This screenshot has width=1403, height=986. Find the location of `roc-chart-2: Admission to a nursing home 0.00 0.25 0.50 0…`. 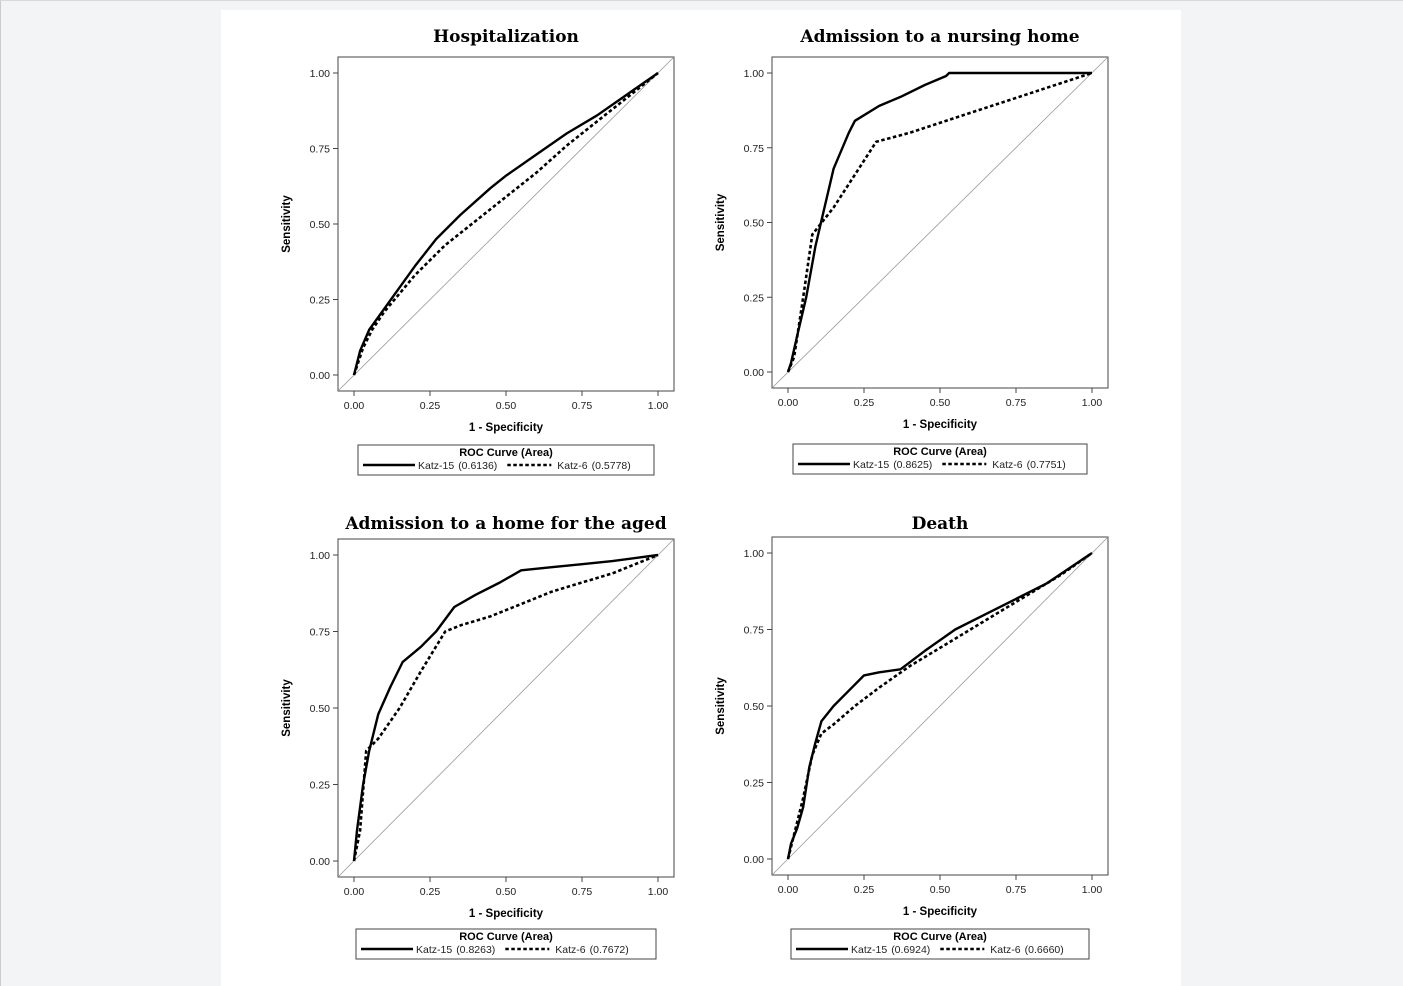

roc-chart-2: Admission to a nursing home 0.00 0.25 0.50 0… is located at coordinates (912, 251).